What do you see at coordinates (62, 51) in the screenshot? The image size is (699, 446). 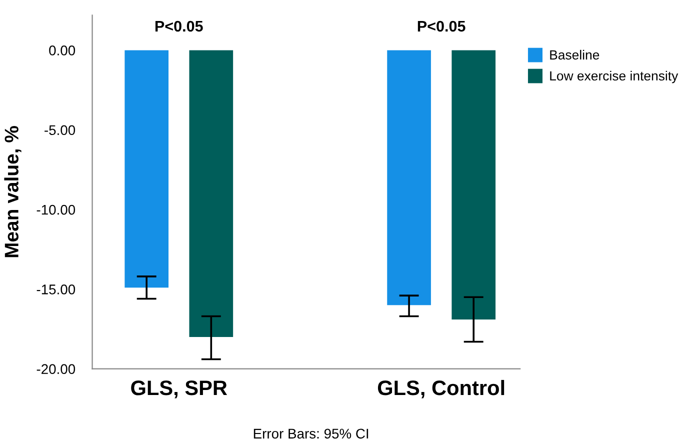 I see `y-tick-label: 0.00` at bounding box center [62, 51].